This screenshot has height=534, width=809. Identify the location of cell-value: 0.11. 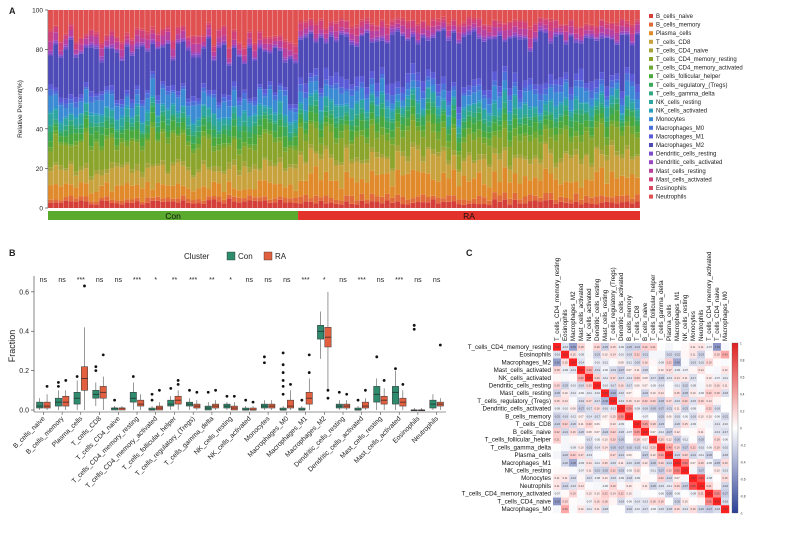
(725, 386).